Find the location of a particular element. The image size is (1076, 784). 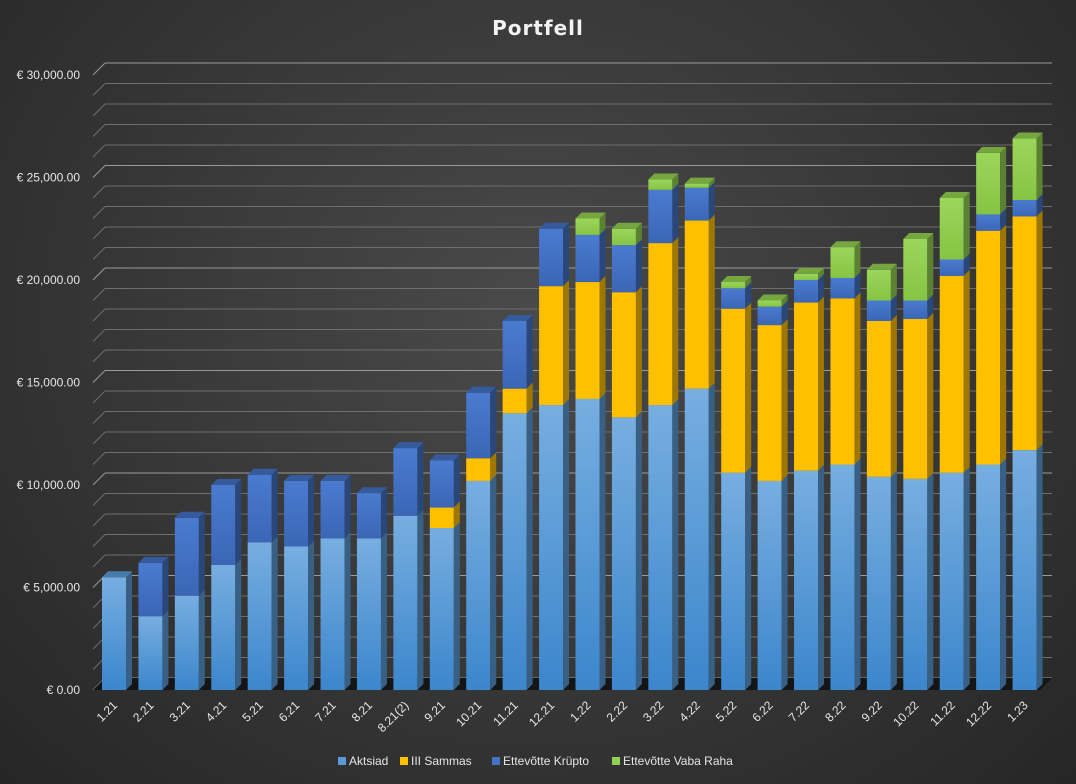

x-tick-label: 4.21 is located at coordinates (216, 711).